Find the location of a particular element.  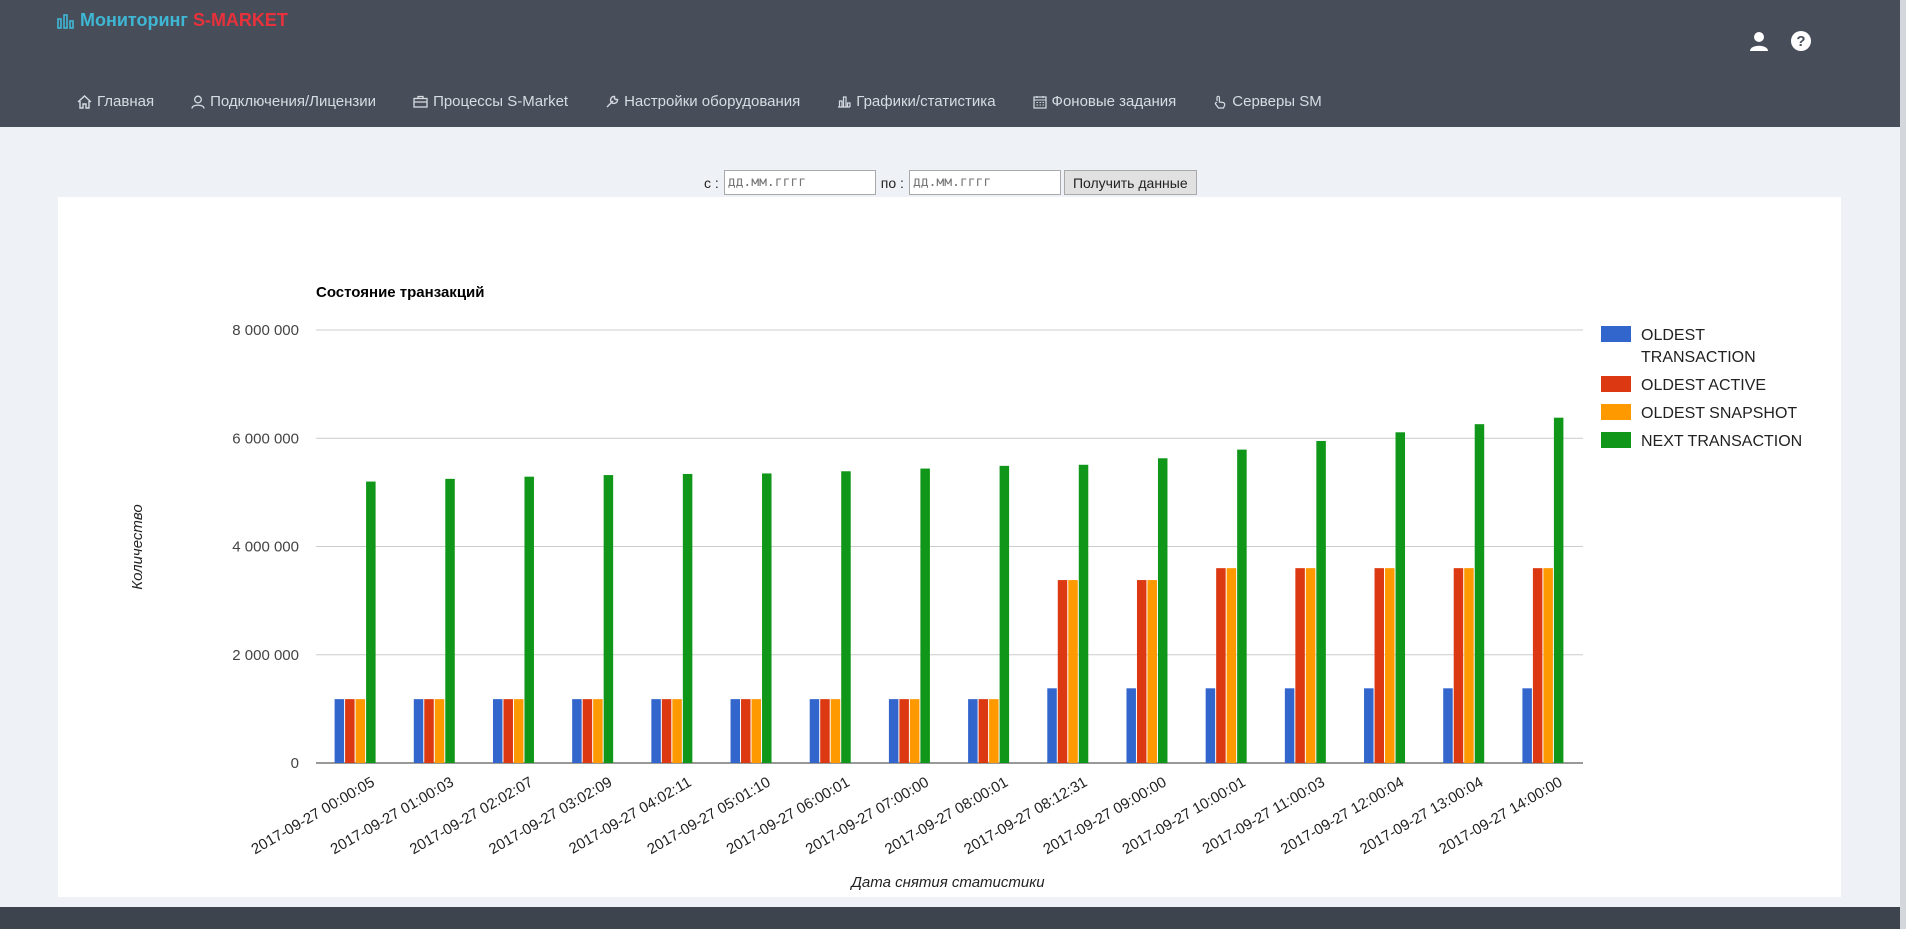

date-to-input is located at coordinates (984, 182).